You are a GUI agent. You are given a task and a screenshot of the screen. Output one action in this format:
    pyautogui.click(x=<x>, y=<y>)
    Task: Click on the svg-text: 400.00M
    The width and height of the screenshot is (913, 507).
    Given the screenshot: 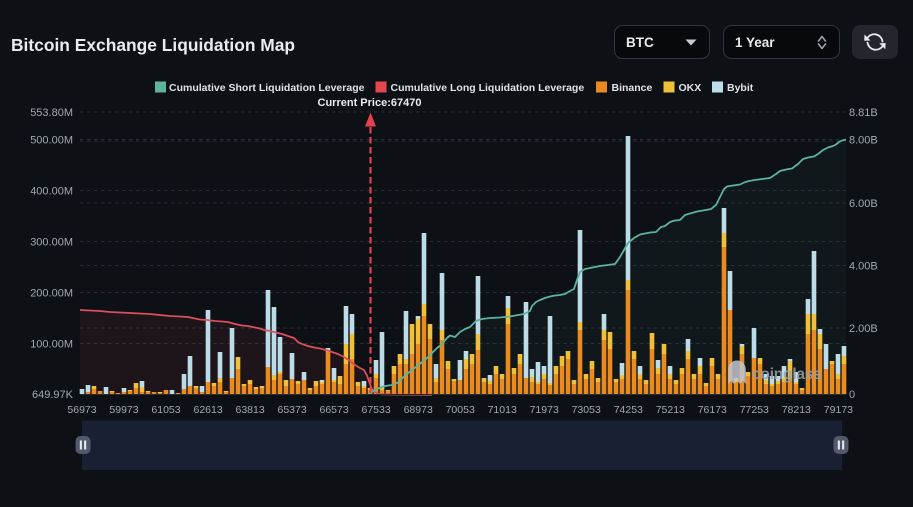 What is the action you would take?
    pyautogui.click(x=51, y=192)
    